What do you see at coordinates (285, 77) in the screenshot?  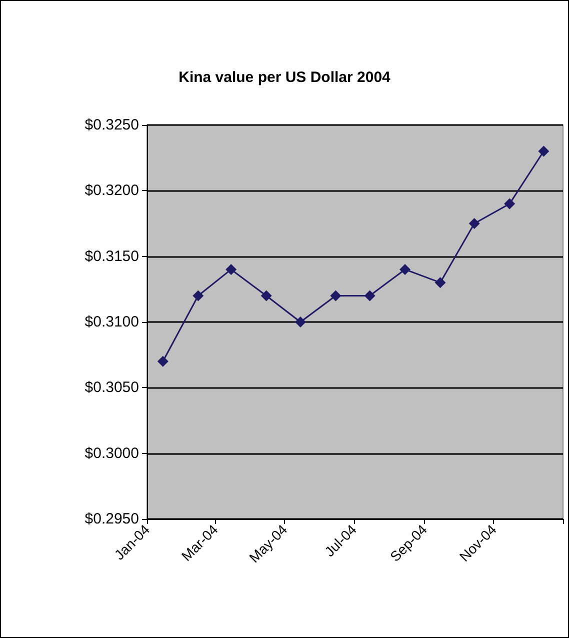 I see `chart-title: Kina value per US Dollar 2004` at bounding box center [285, 77].